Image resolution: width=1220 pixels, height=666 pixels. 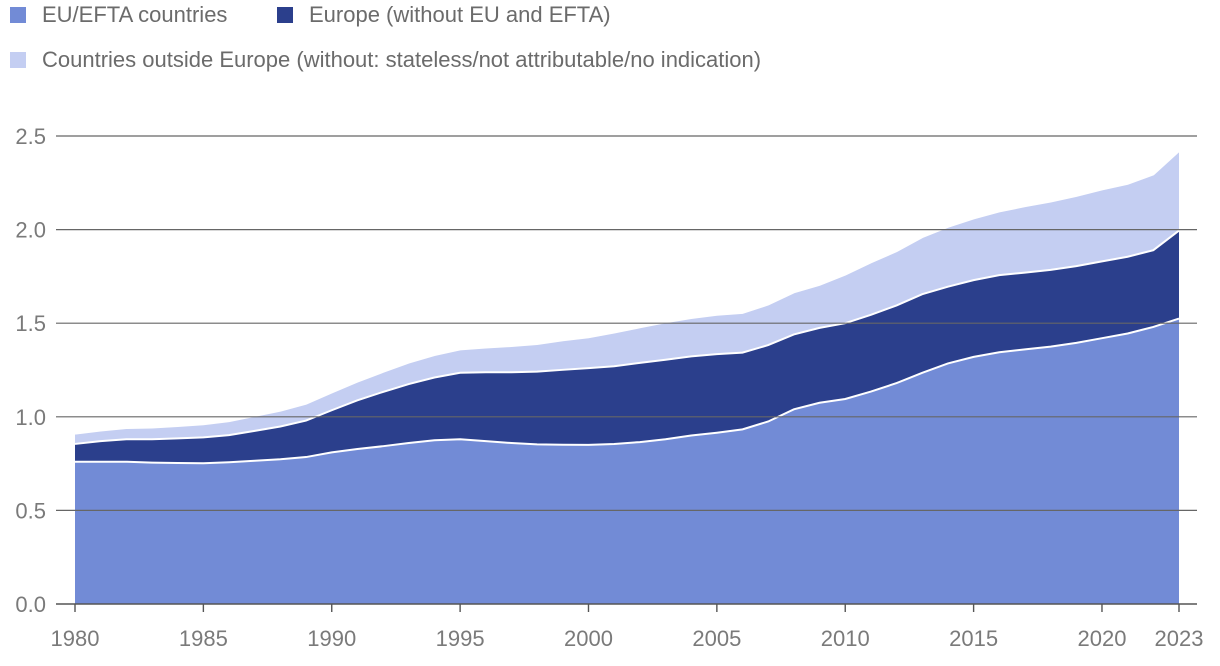 I want to click on x-tick-label: 2010, so click(x=845, y=638).